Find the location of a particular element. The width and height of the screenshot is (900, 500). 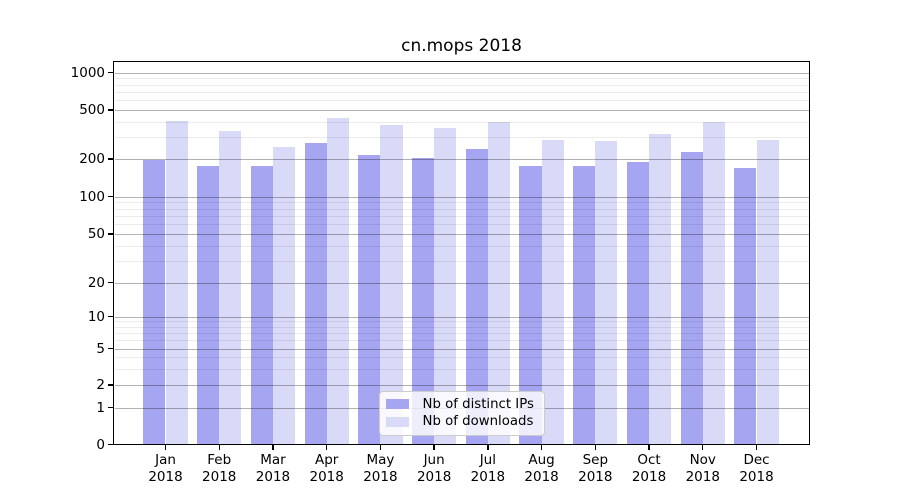

legend-swatch-downloads is located at coordinates (397, 421).